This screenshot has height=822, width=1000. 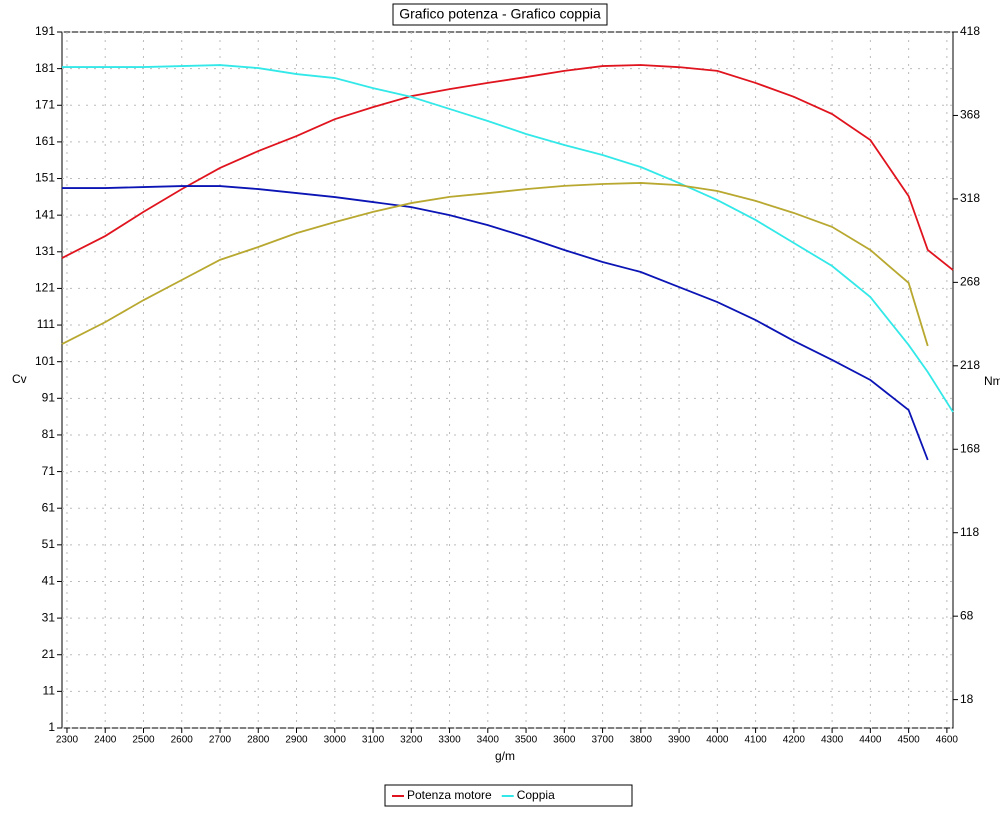 What do you see at coordinates (449, 740) in the screenshot?
I see `x-tick-label: 3300` at bounding box center [449, 740].